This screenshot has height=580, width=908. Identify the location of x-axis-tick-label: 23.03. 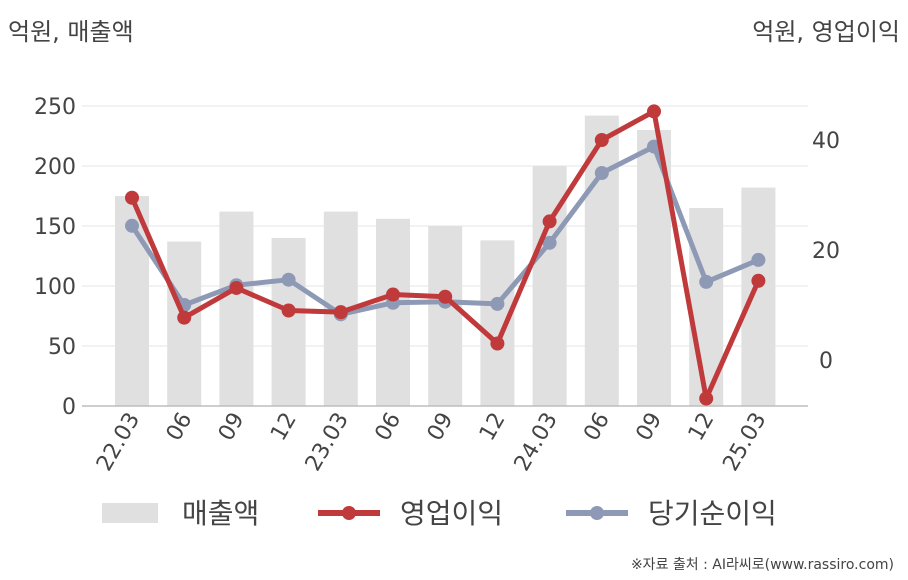
(327, 442).